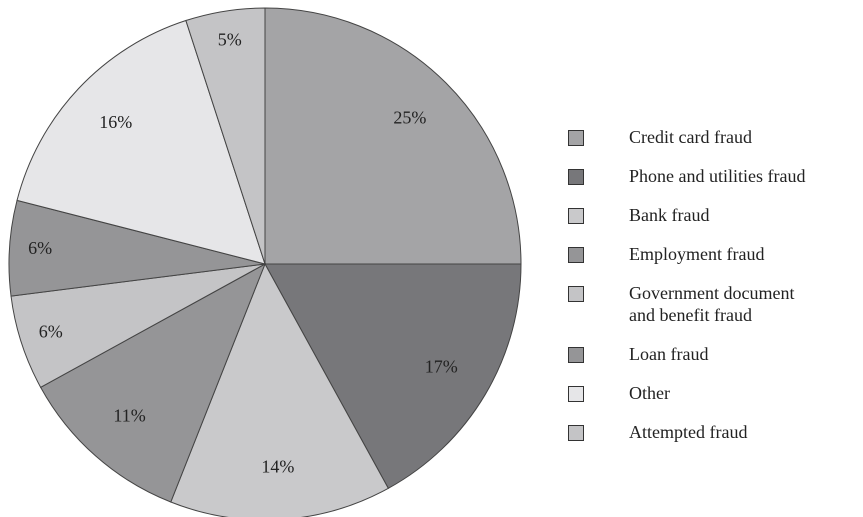 This screenshot has height=517, width=863. I want to click on legend-label: Government document and benefit fraud, so click(712, 304).